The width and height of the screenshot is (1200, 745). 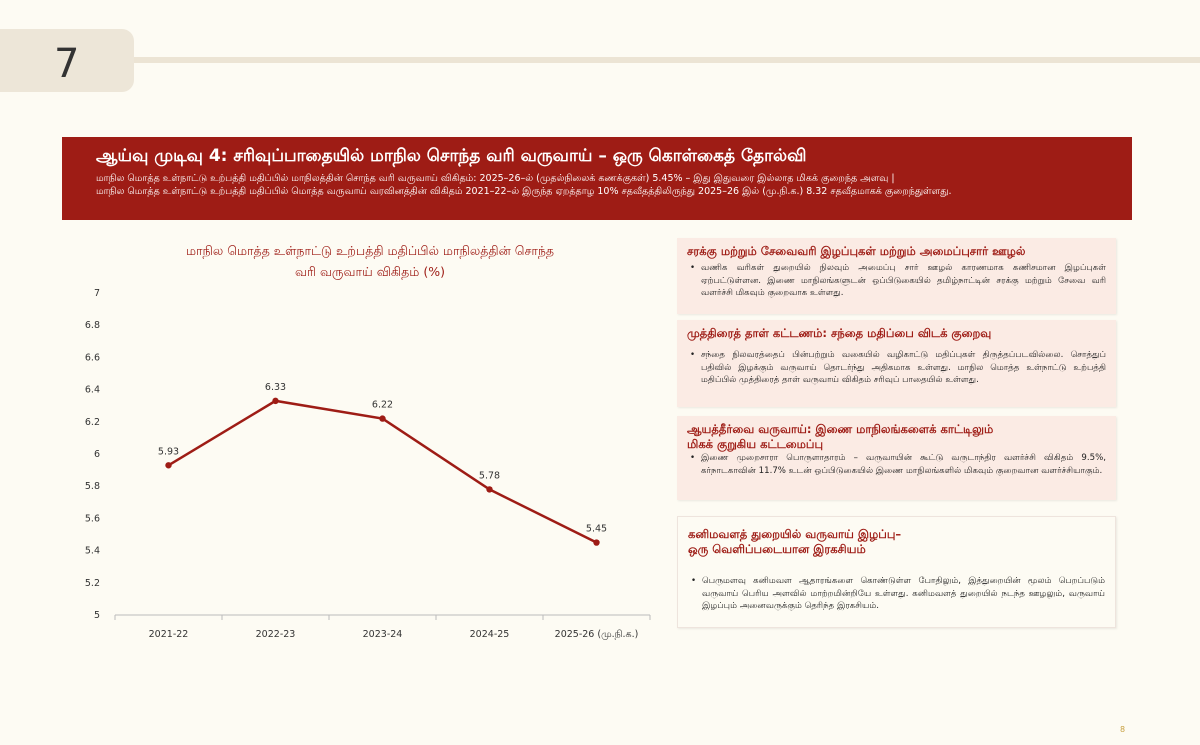 I want to click on y-tick-label: 6.8, so click(x=92, y=325).